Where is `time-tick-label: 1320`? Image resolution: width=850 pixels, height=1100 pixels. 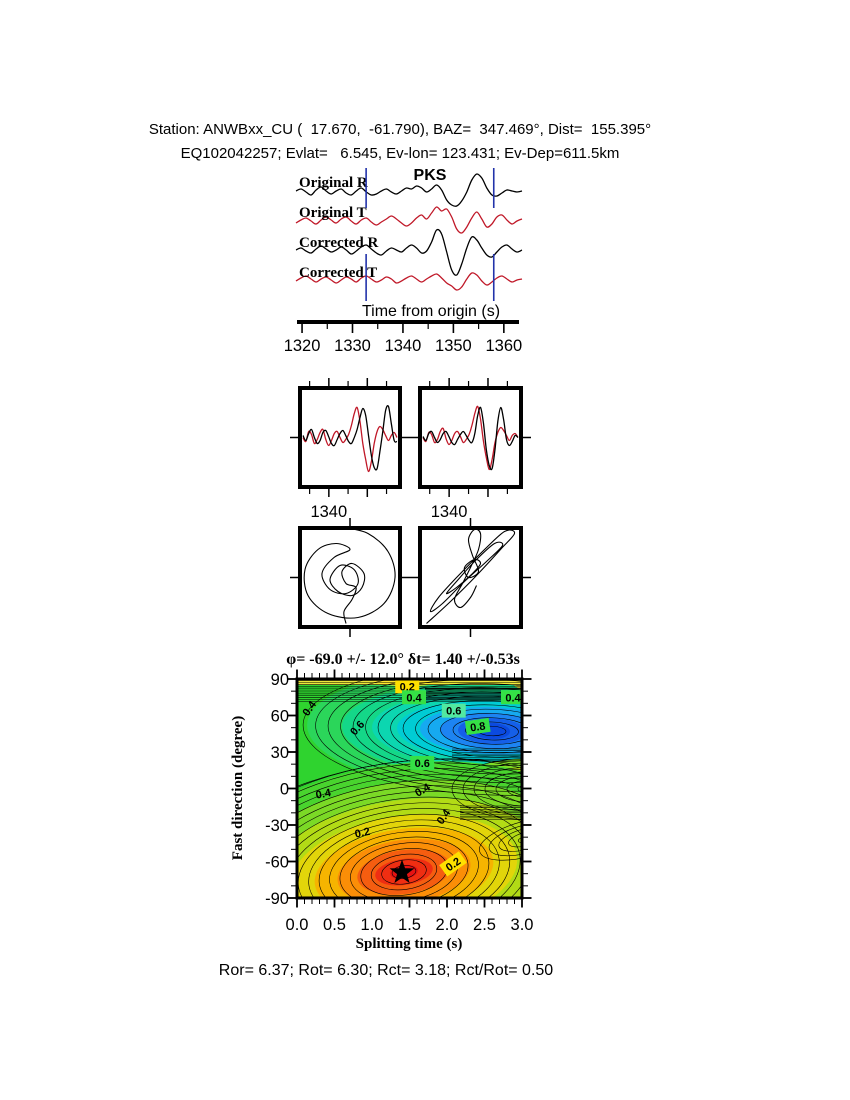 time-tick-label: 1320 is located at coordinates (302, 346).